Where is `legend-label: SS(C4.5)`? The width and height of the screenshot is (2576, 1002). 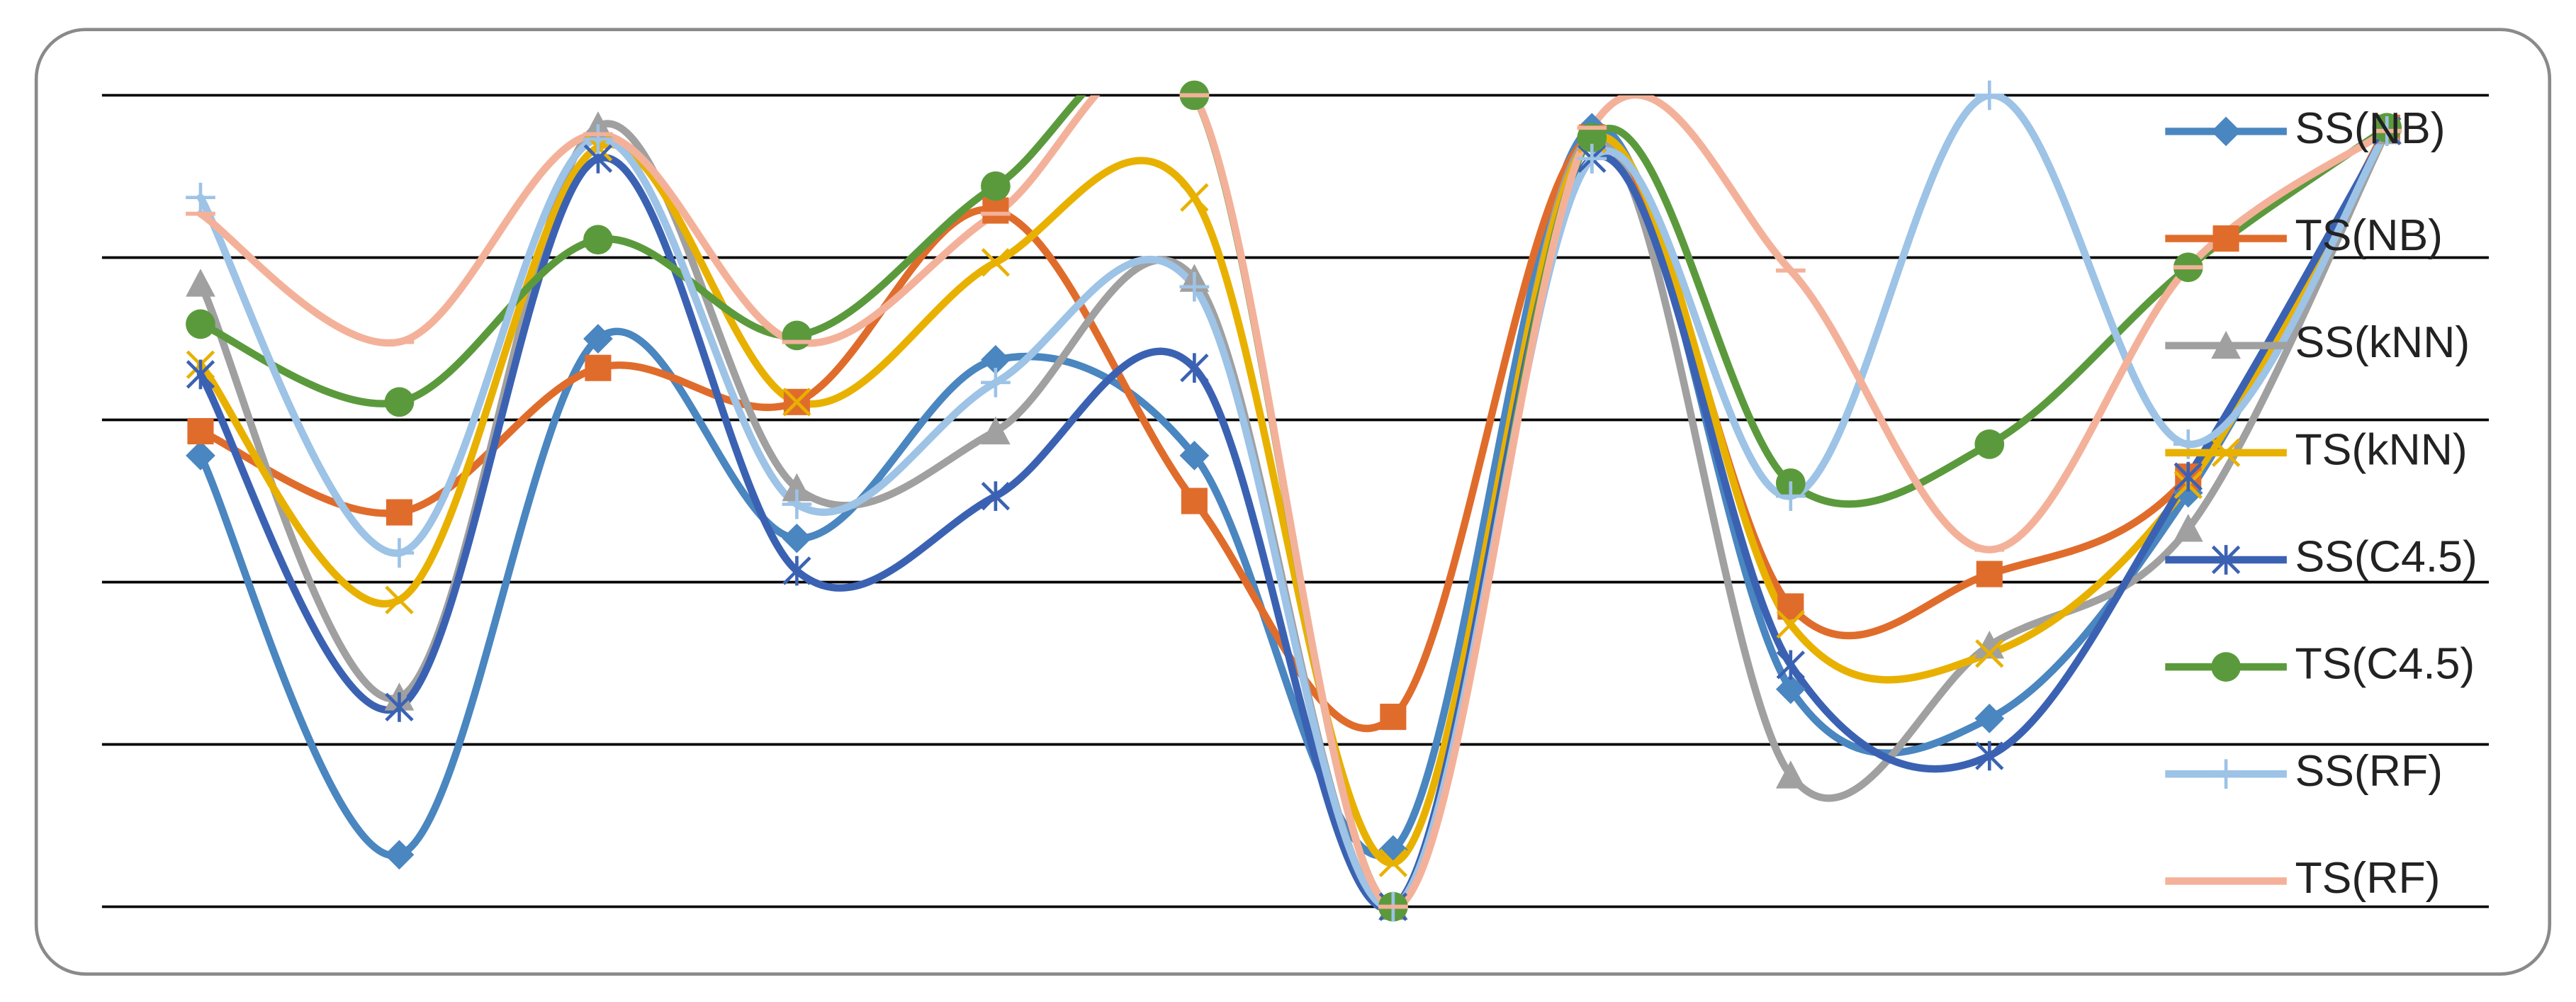
legend-label: SS(C4.5) is located at coordinates (2386, 557).